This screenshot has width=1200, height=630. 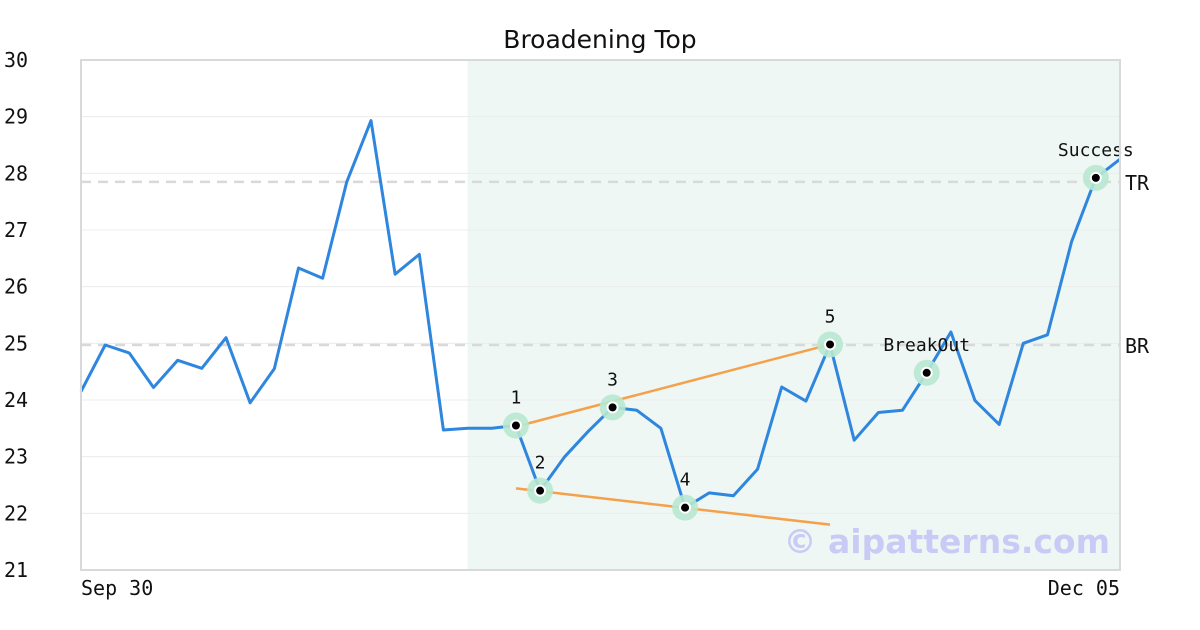 I want to click on pattern-point-label: 4, so click(x=685, y=480).